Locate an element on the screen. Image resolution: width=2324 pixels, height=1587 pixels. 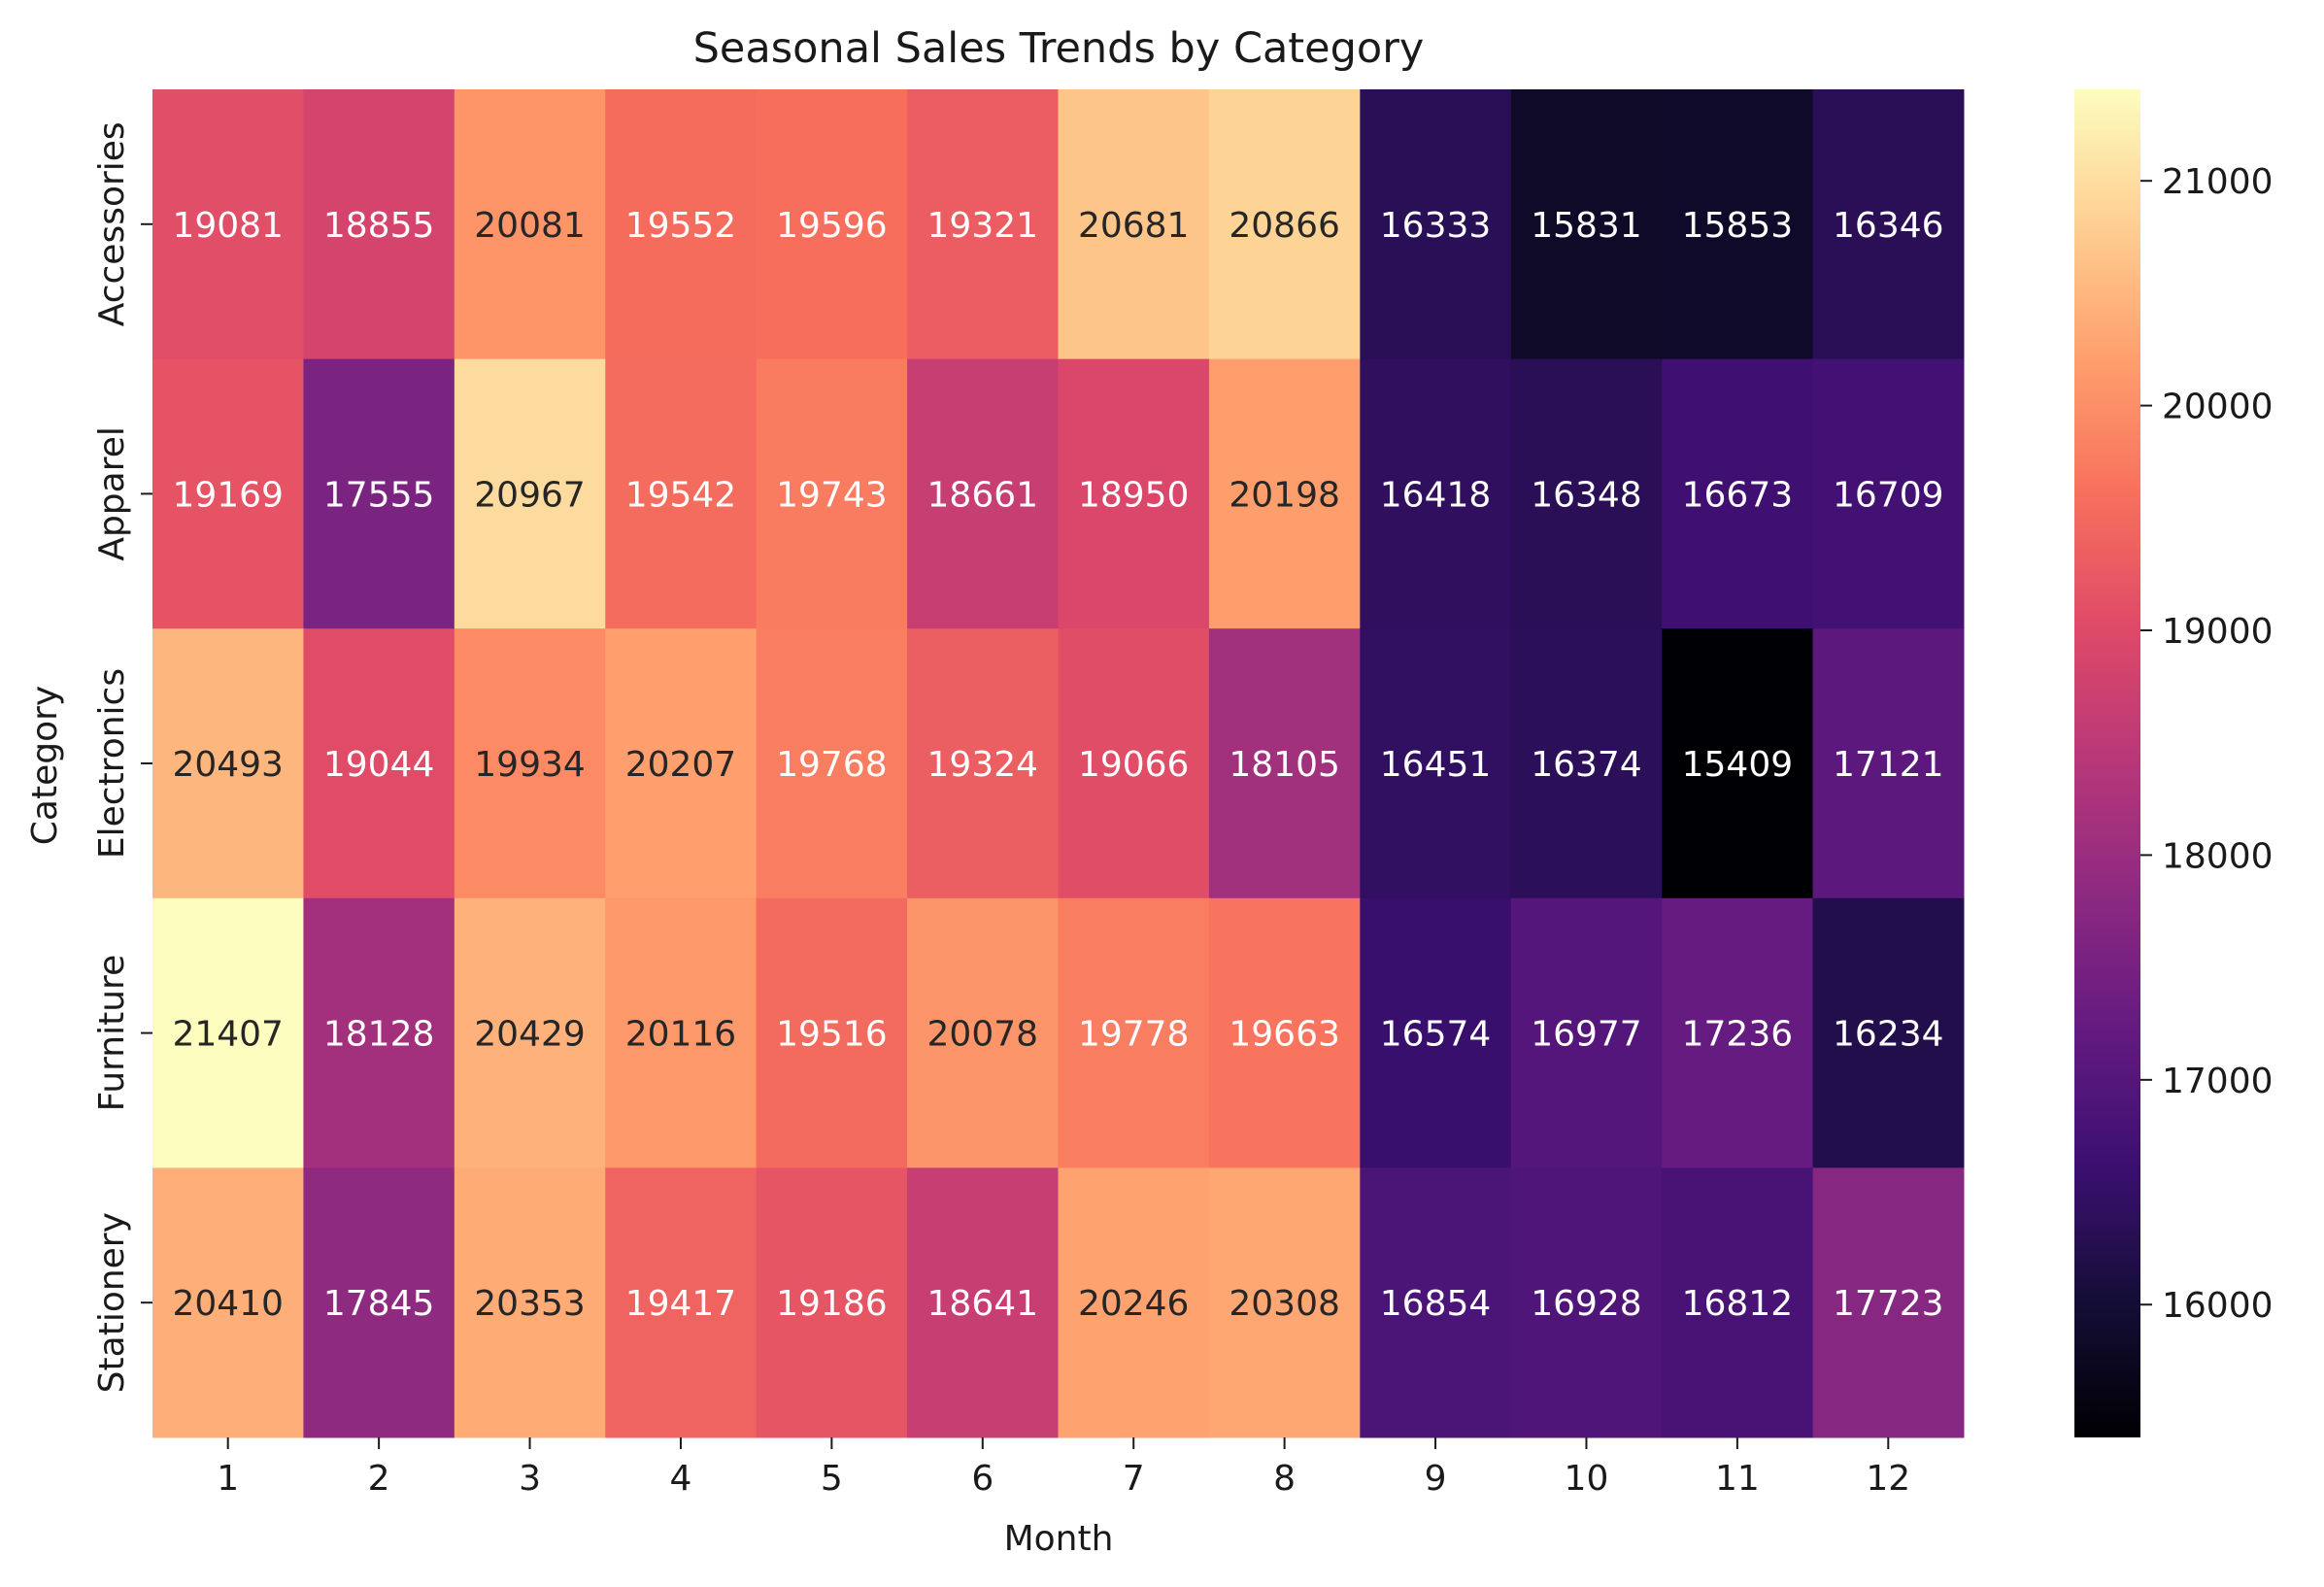
x-tick-label: 11 is located at coordinates (1737, 1479).